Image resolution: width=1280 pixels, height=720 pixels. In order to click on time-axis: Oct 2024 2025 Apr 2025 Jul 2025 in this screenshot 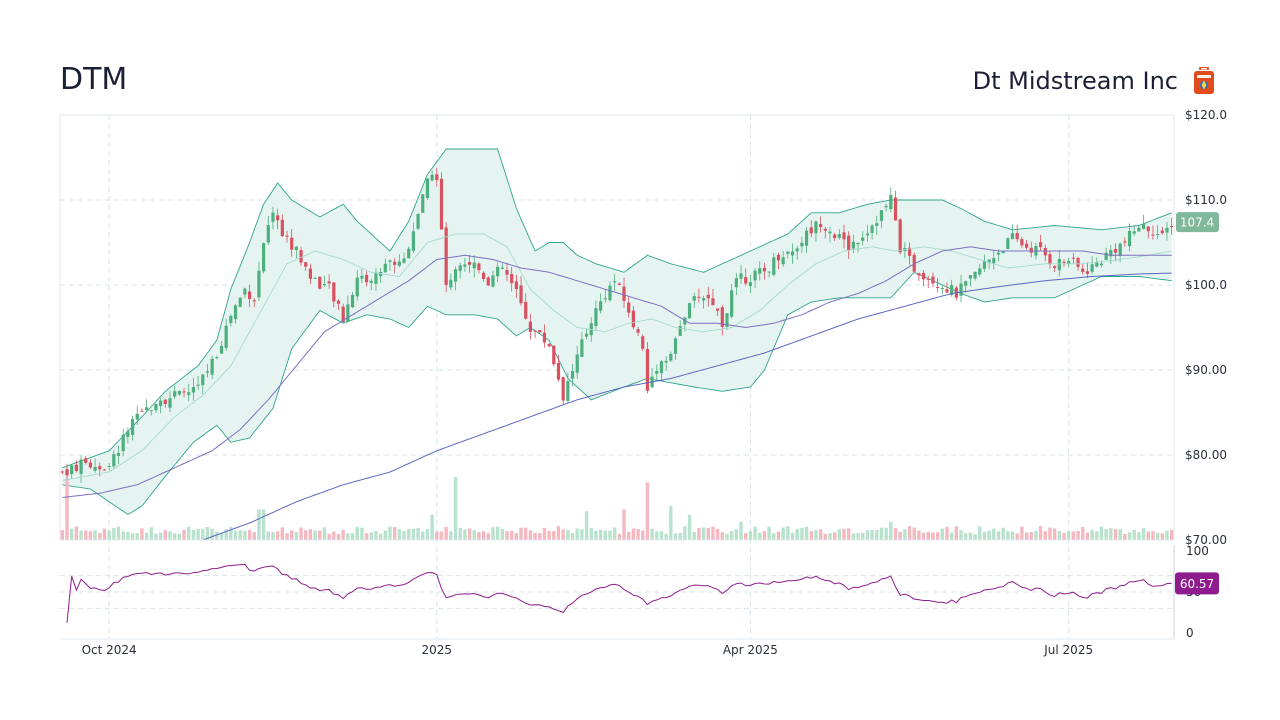, I will do `click(588, 650)`.